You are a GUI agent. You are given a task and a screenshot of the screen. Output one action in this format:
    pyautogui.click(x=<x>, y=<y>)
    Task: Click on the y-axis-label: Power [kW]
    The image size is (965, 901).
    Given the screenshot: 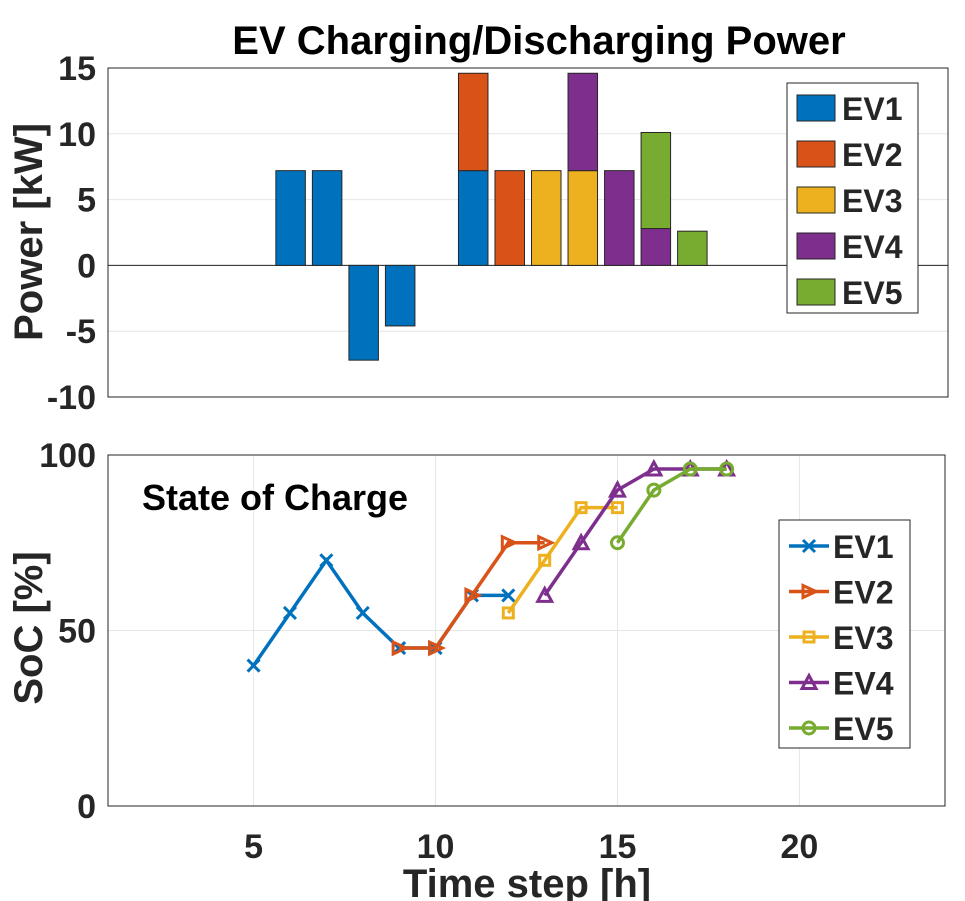 What is the action you would take?
    pyautogui.click(x=29, y=232)
    